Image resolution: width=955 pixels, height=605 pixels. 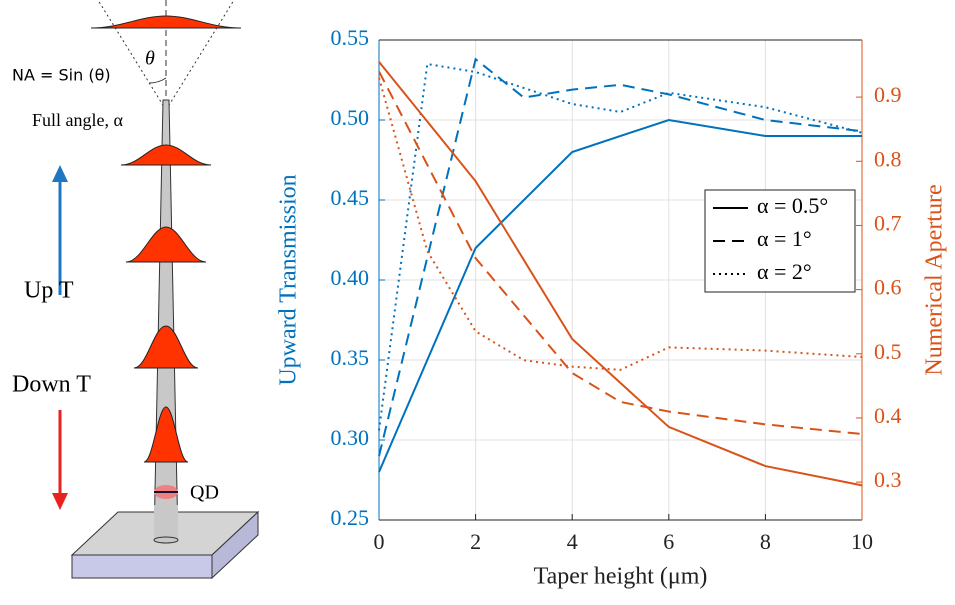 What do you see at coordinates (350, 517) in the screenshot?
I see `y-tick-label: 0.25` at bounding box center [350, 517].